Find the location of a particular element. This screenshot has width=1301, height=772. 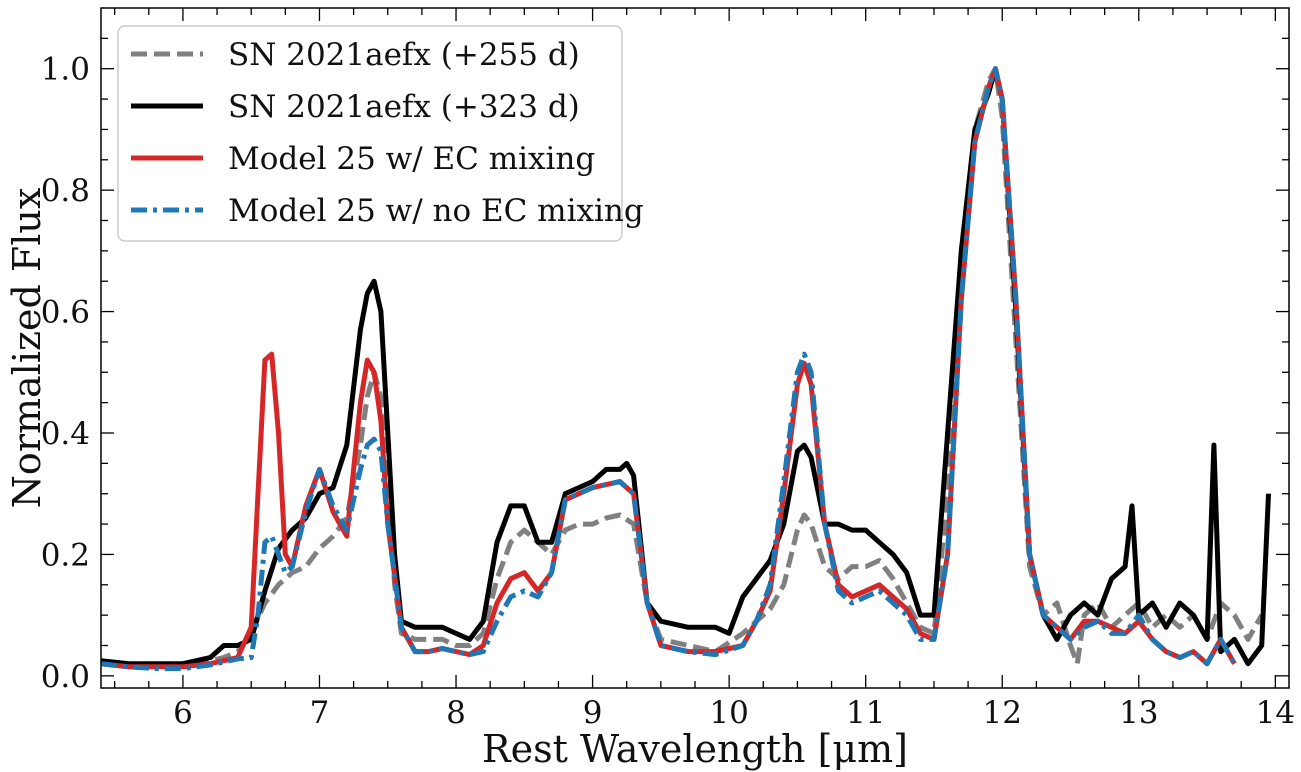

x-tick-label: 11 is located at coordinates (865, 713).